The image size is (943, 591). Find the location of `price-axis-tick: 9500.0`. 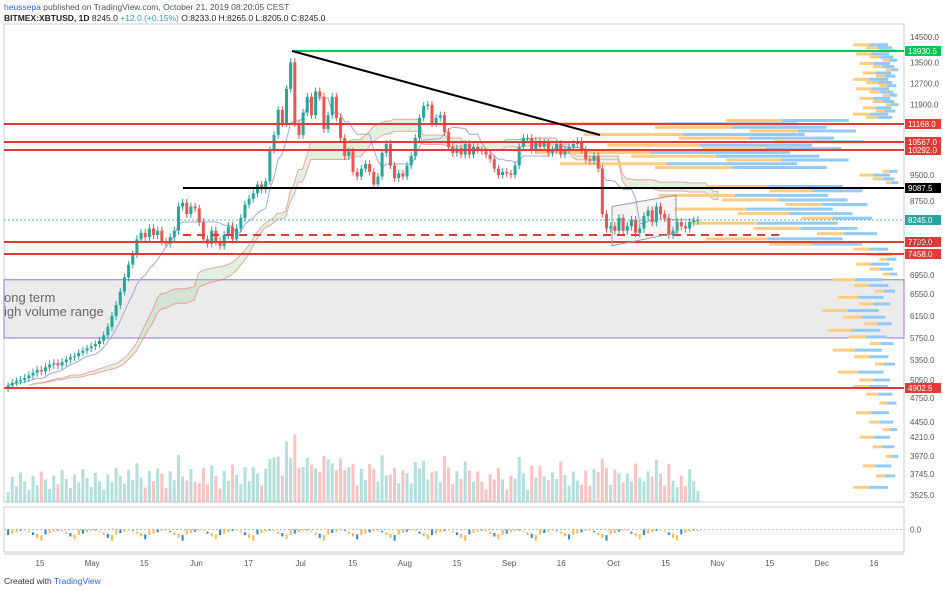

price-axis-tick: 9500.0 is located at coordinates (922, 175).